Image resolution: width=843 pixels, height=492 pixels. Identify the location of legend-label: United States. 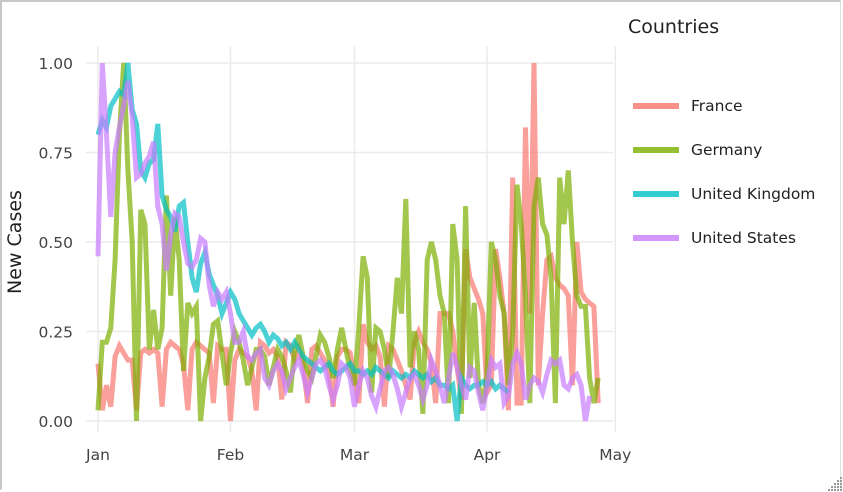
(743, 238).